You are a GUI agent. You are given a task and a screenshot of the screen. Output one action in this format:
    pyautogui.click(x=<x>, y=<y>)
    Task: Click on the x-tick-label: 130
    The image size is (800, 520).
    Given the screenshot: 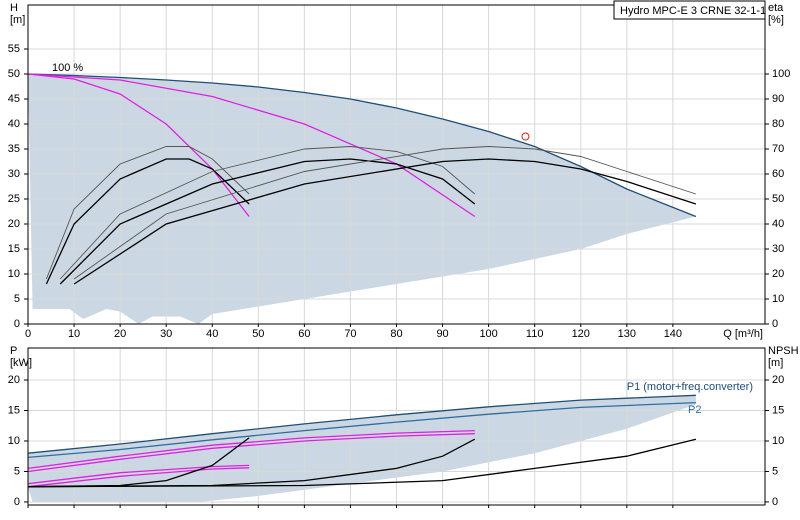 What is the action you would take?
    pyautogui.click(x=627, y=334)
    